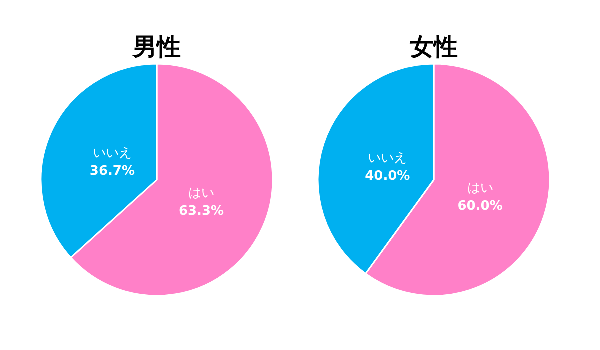  I want to click on chart-title: 男性, so click(156, 47).